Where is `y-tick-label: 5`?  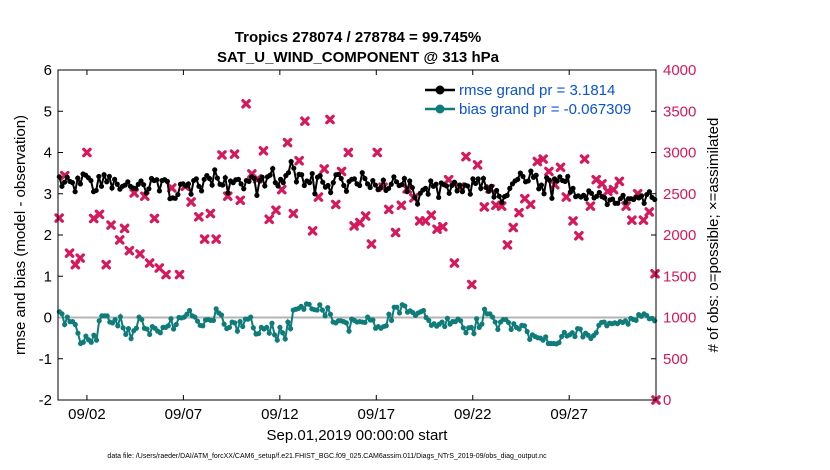 y-tick-label: 5 is located at coordinates (48, 111).